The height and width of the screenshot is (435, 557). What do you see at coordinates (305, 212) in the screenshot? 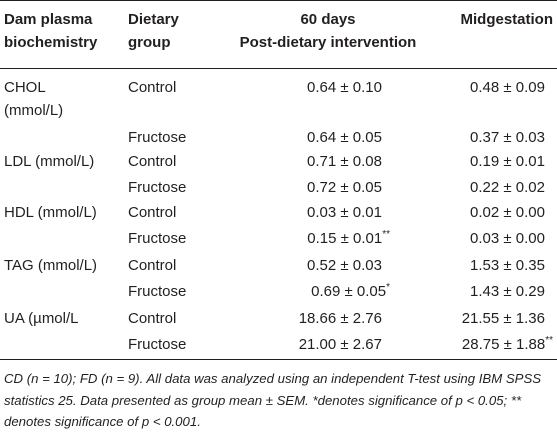
I see `cell-60-days: 0.03 ± 0.01` at bounding box center [305, 212].